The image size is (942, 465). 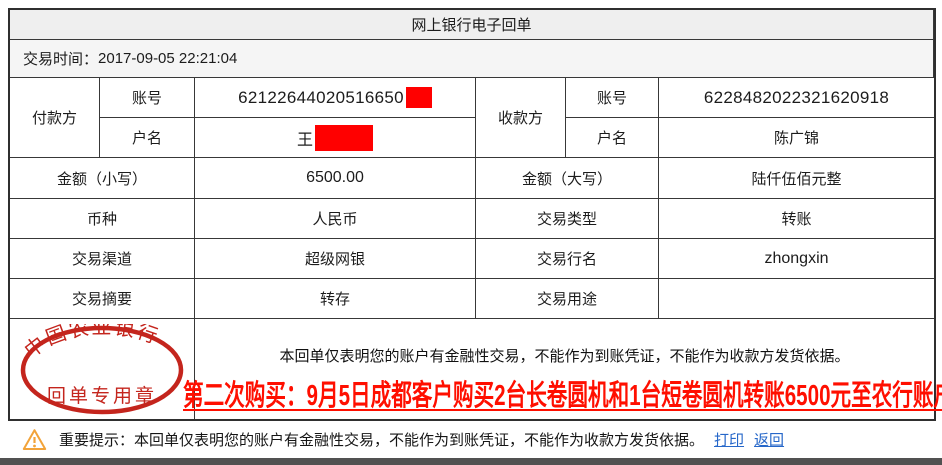 What do you see at coordinates (567, 299) in the screenshot?
I see `purpose-label: 交易用途` at bounding box center [567, 299].